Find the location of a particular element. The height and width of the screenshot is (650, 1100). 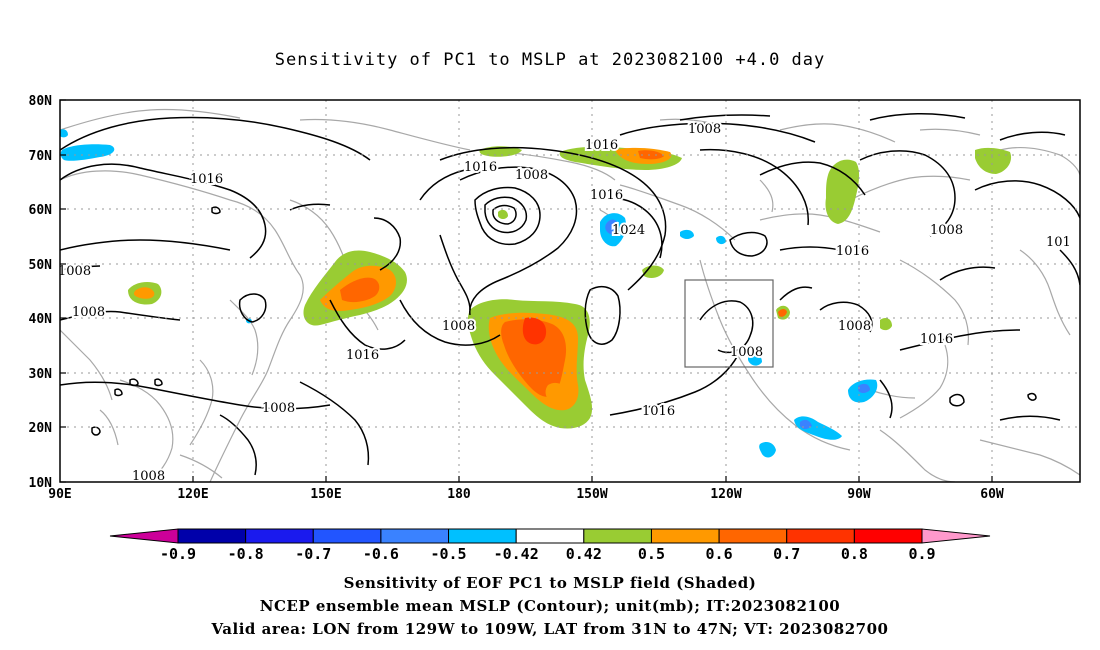

lat-label: 40N is located at coordinates (41, 319).